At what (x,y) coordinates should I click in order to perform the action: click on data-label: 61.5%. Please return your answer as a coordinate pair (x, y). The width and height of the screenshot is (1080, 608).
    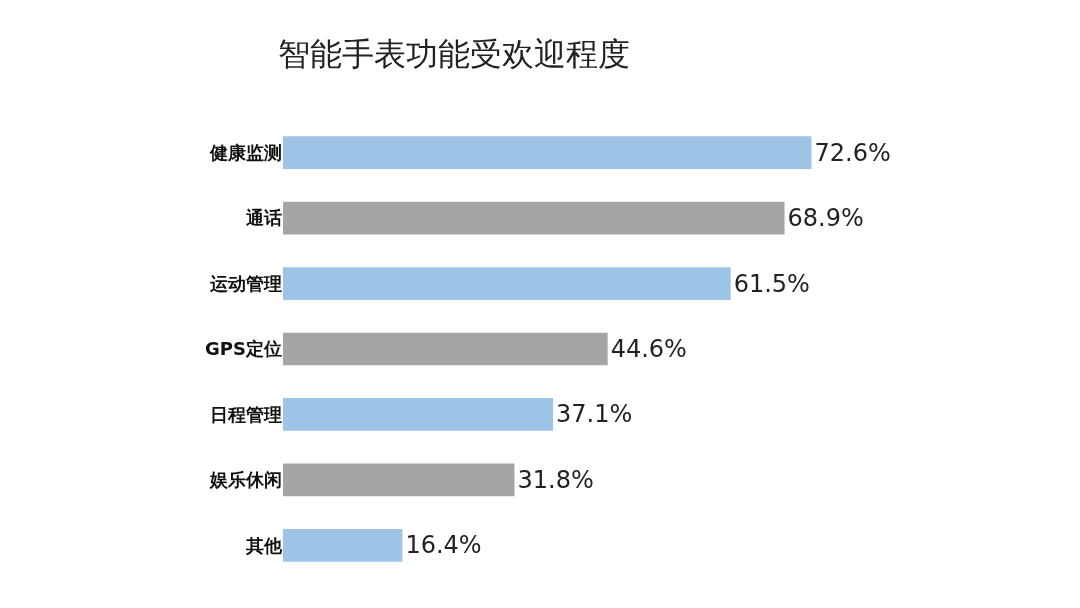
    Looking at the image, I should click on (771, 283).